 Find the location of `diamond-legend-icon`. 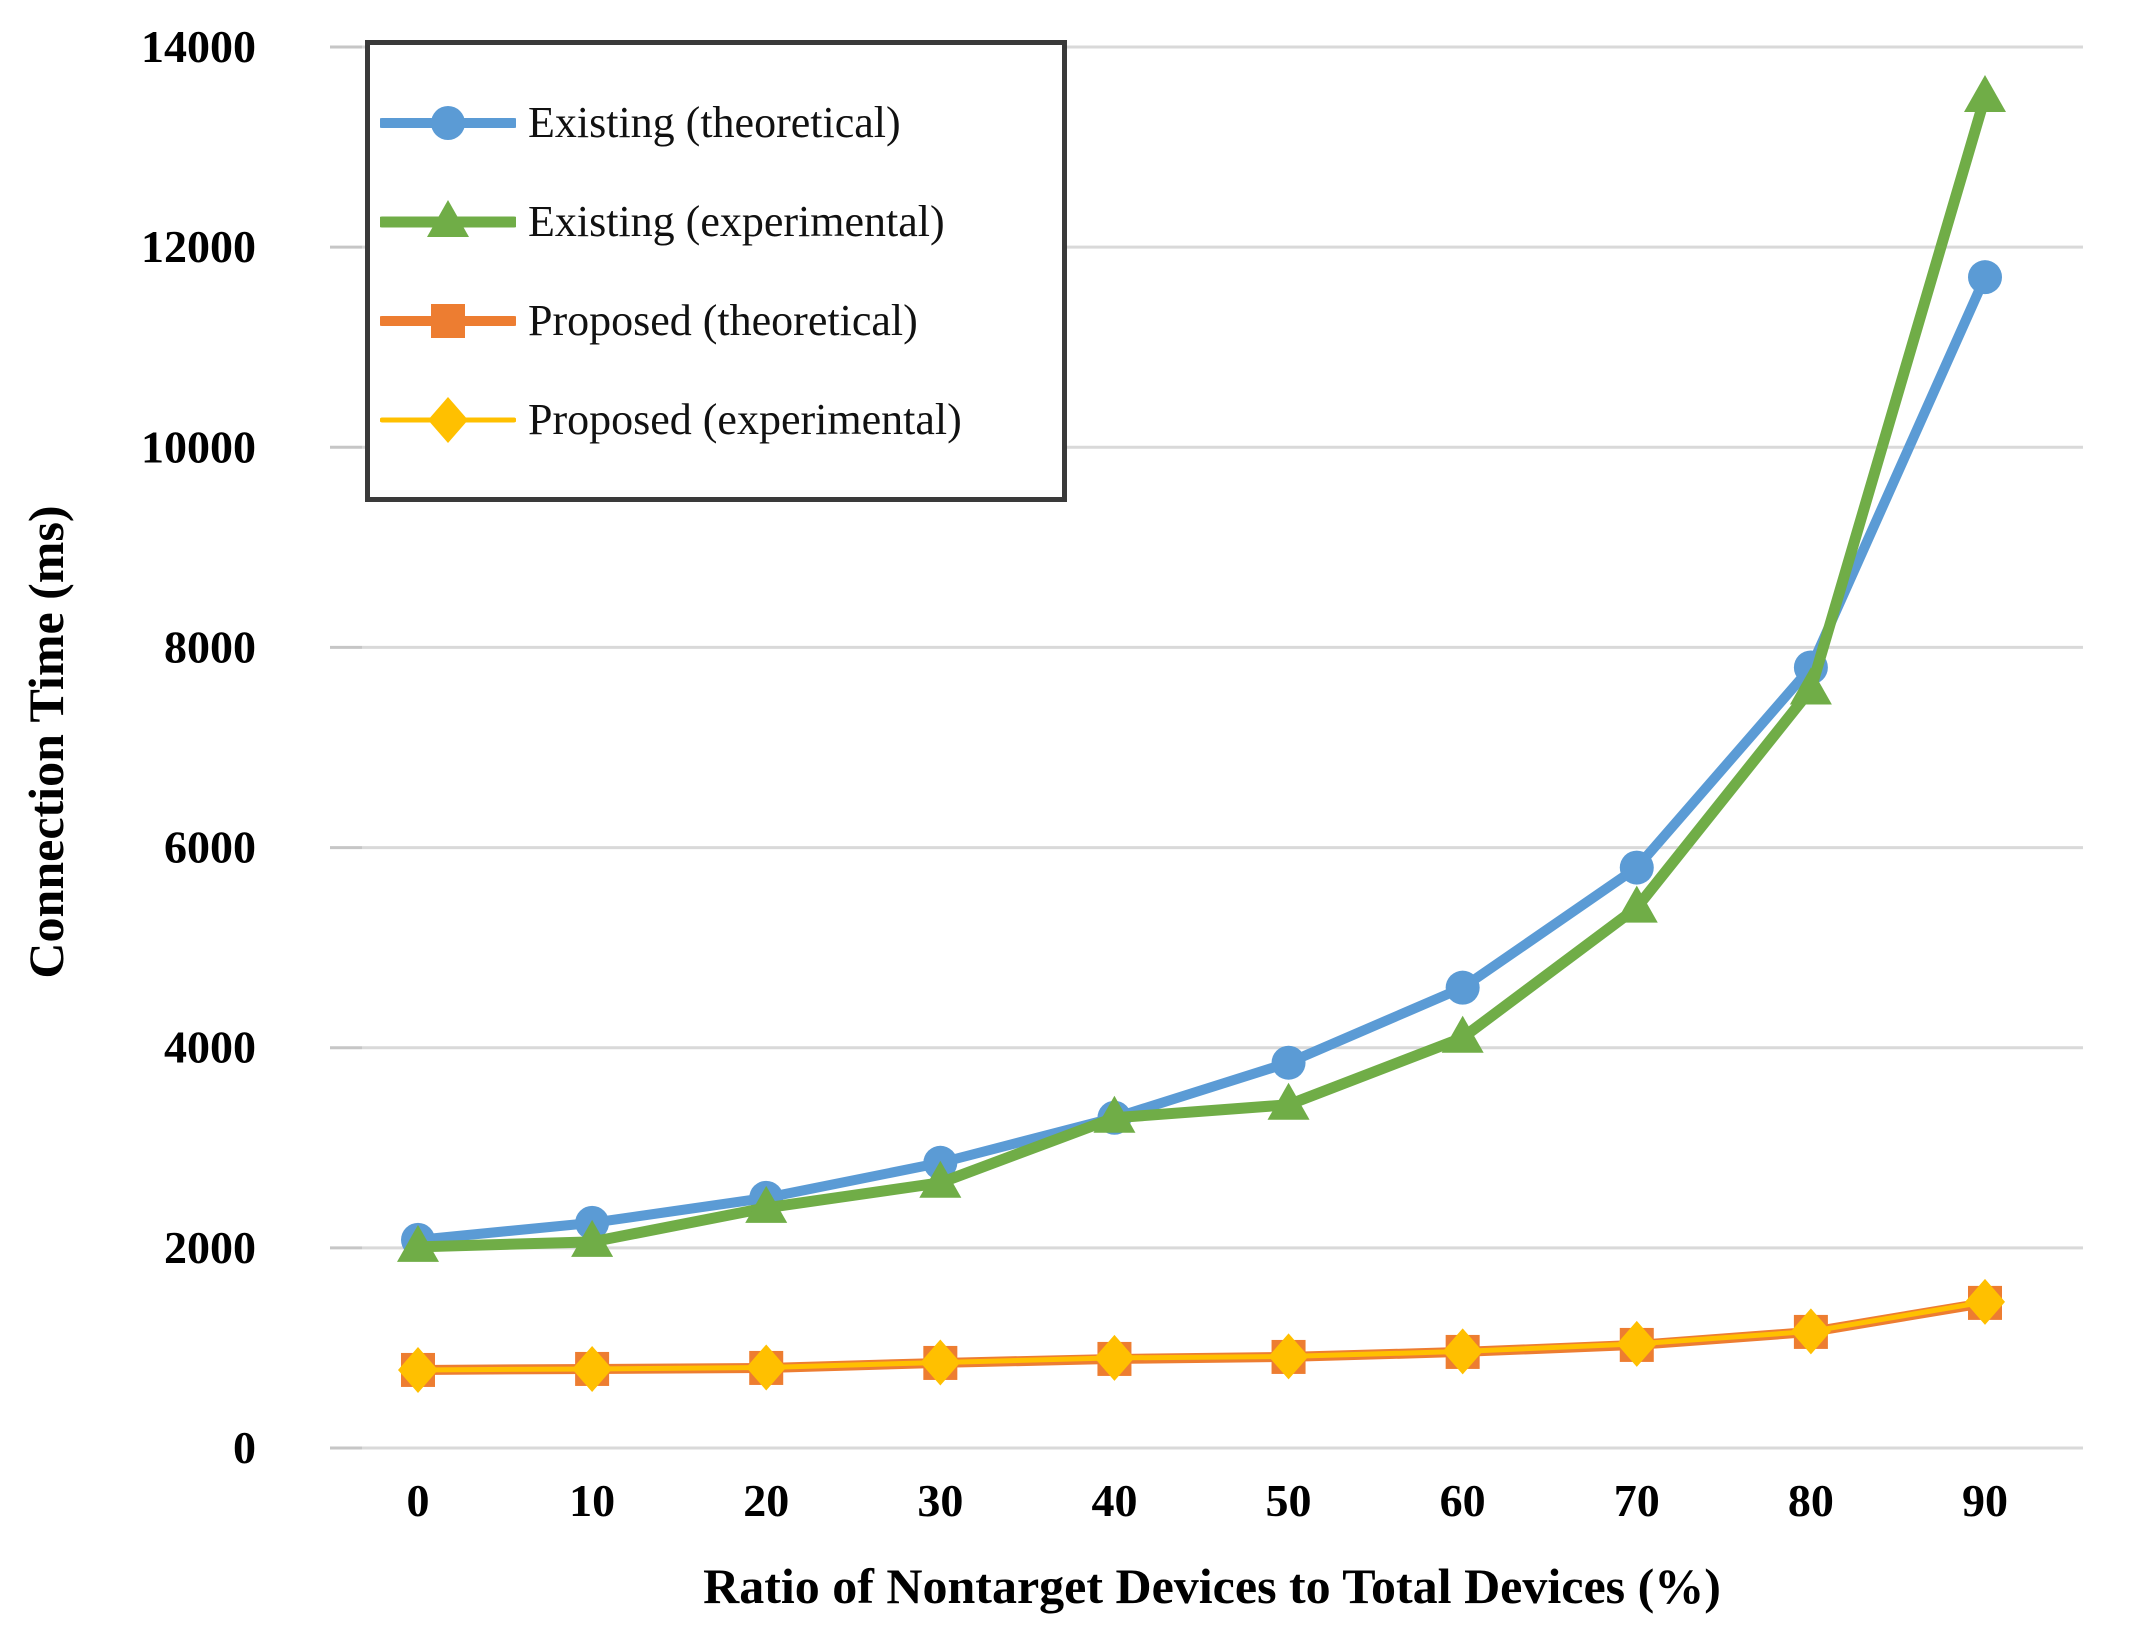

diamond-legend-icon is located at coordinates (448, 419).